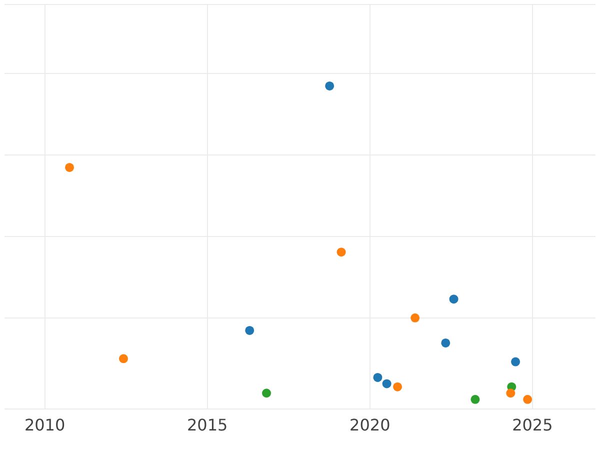 This screenshot has height=450, width=600. Describe the element at coordinates (532, 425) in the screenshot. I see `x-tick-label: 2025` at that location.